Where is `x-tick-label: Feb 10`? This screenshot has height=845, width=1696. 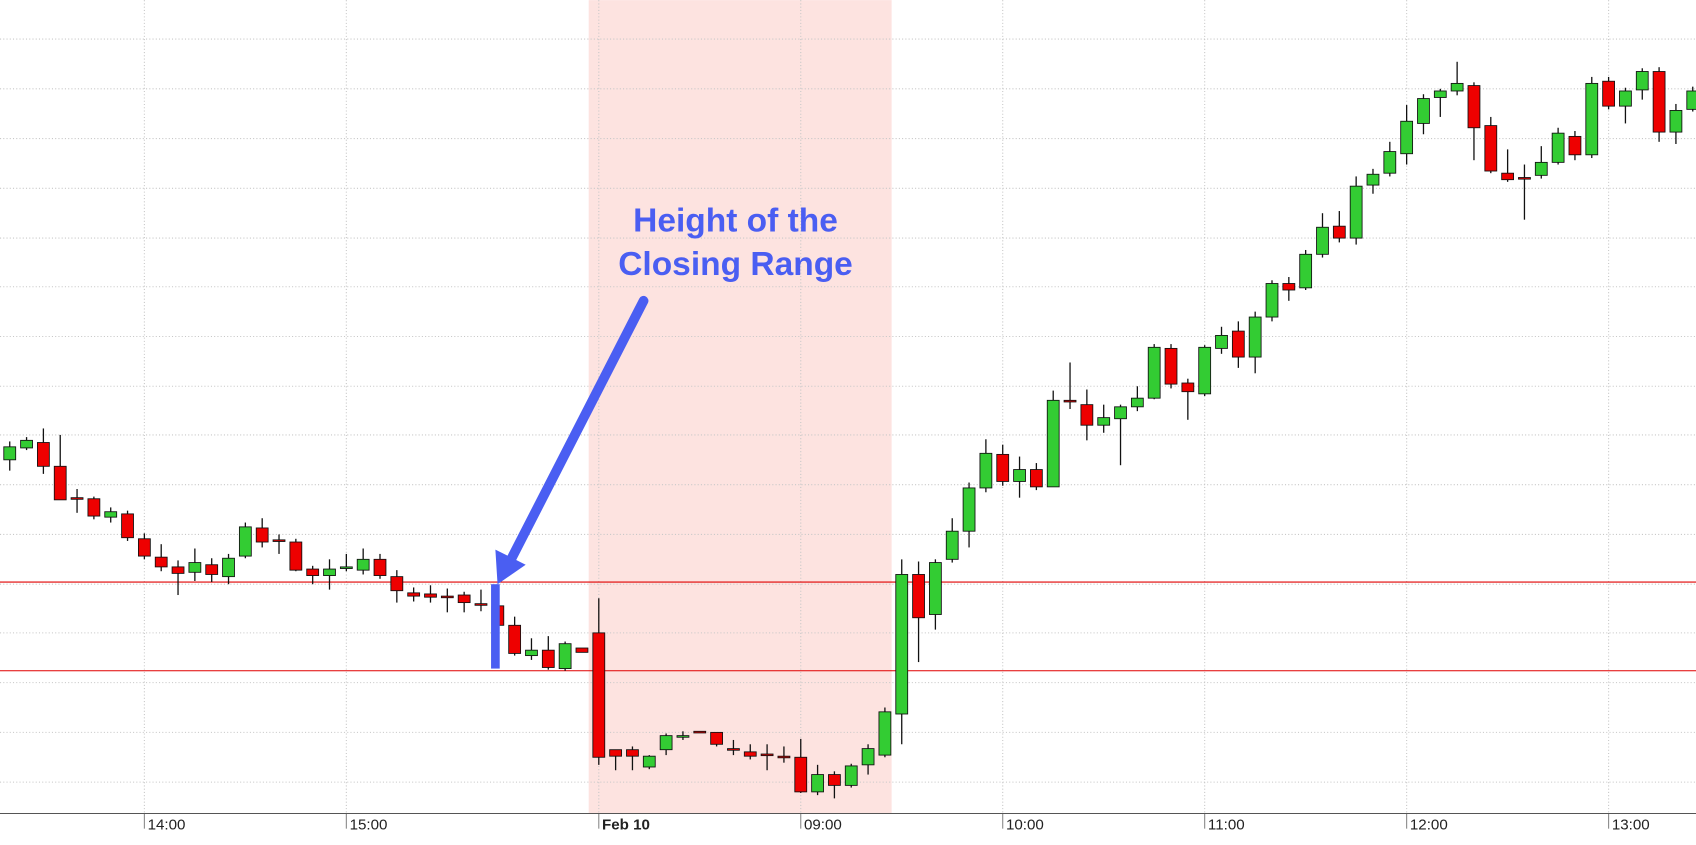 x-tick-label: Feb 10 is located at coordinates (626, 825).